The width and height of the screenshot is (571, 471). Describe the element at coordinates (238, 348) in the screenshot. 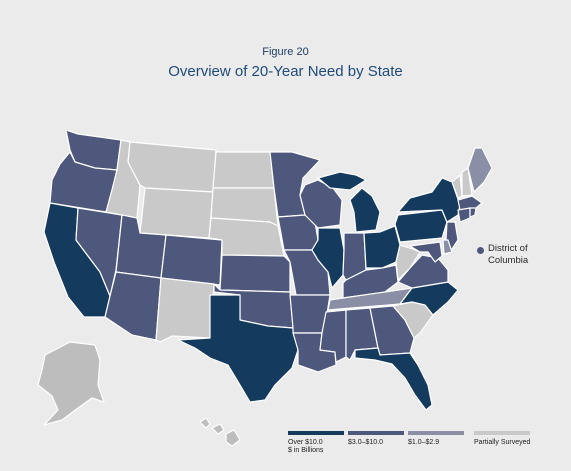

I see `state-tx` at that location.